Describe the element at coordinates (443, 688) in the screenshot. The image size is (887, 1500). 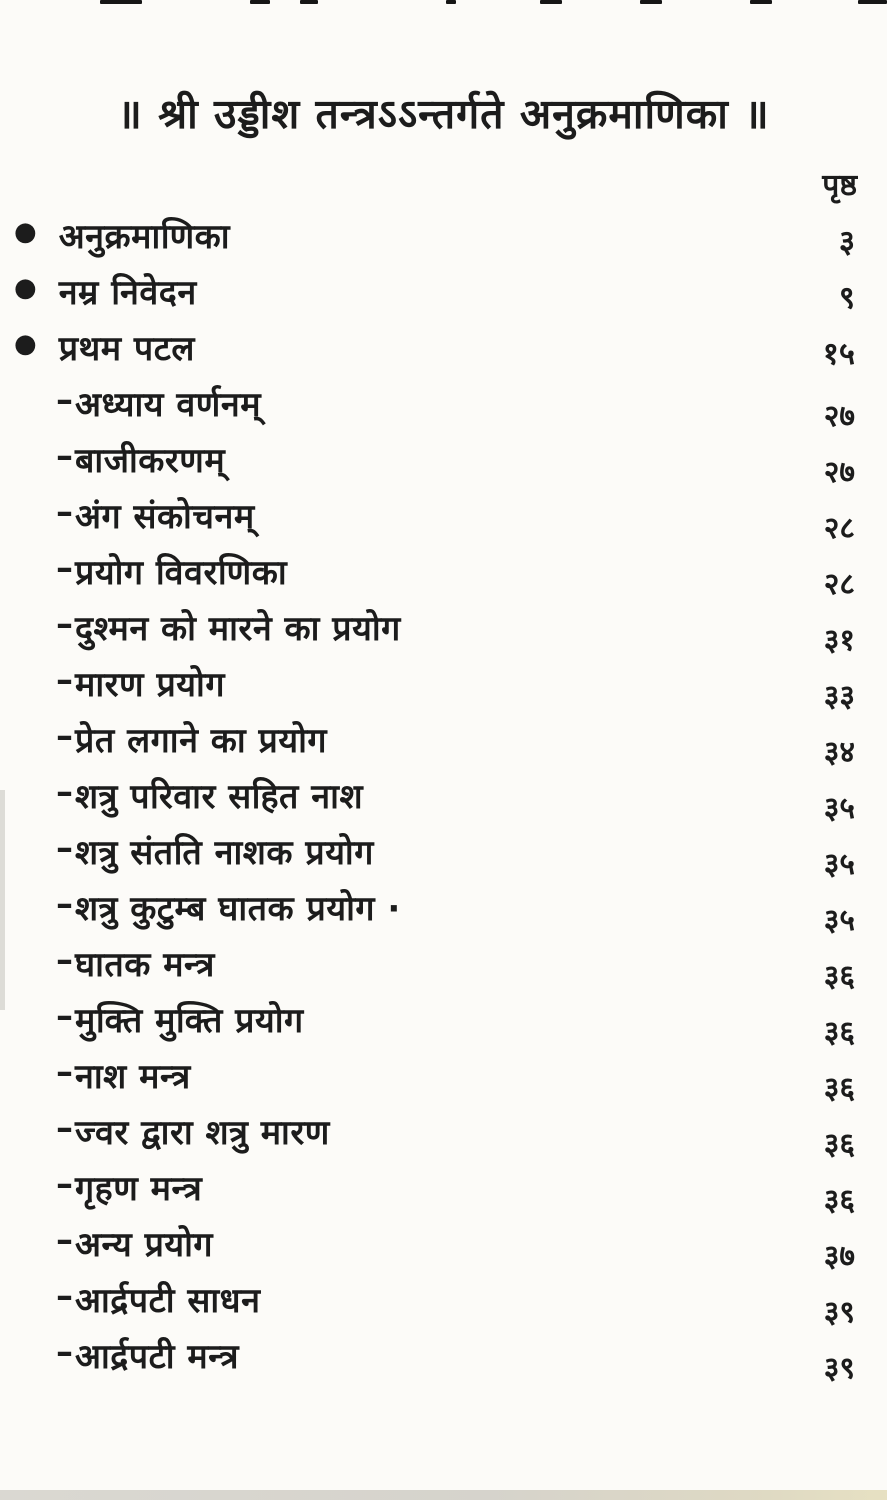
I see `toc-row: – मारण प्रयोग ३३` at that location.